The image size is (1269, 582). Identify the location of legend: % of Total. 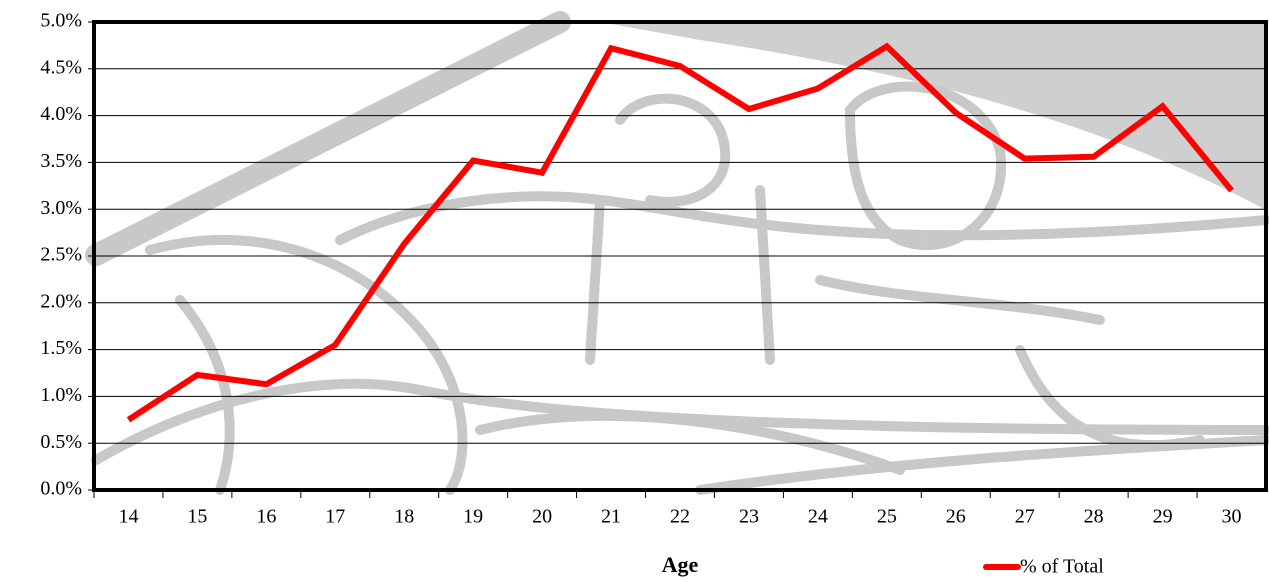
(1043, 567).